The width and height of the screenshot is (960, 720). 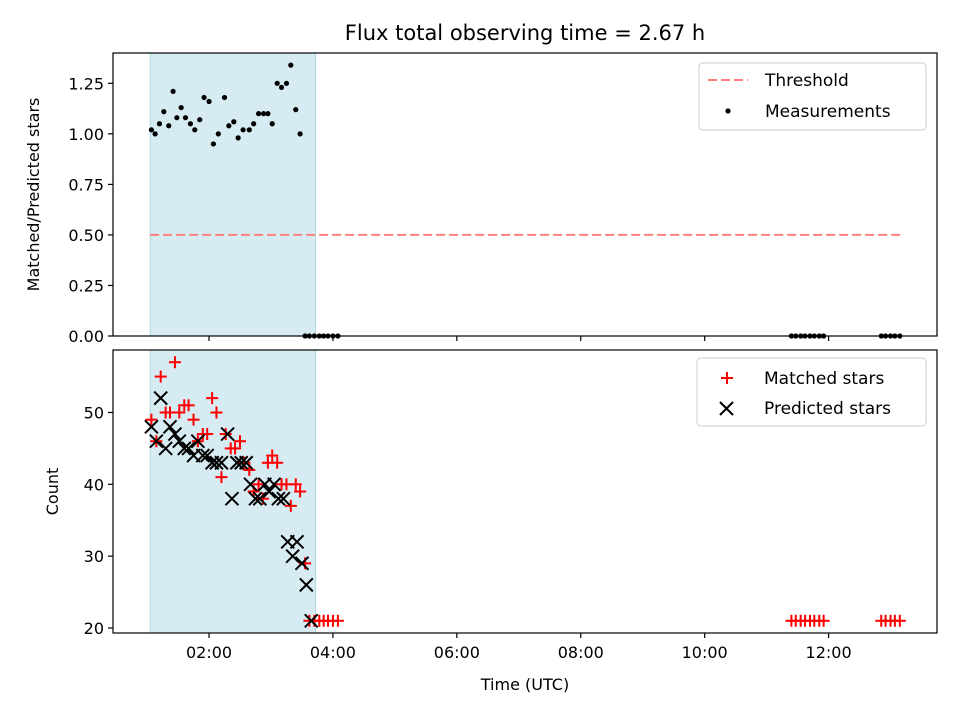 What do you see at coordinates (86, 235) in the screenshot?
I see `y-tick-label-top: 0.50` at bounding box center [86, 235].